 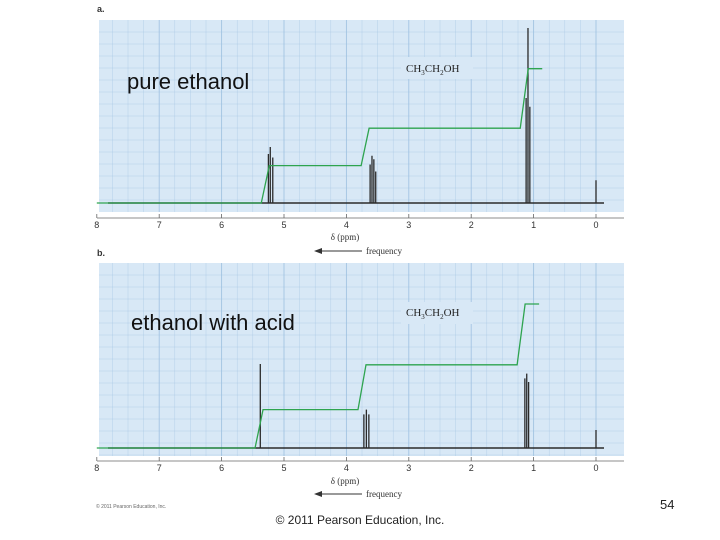 What do you see at coordinates (667, 504) in the screenshot?
I see `page-number: 54` at bounding box center [667, 504].